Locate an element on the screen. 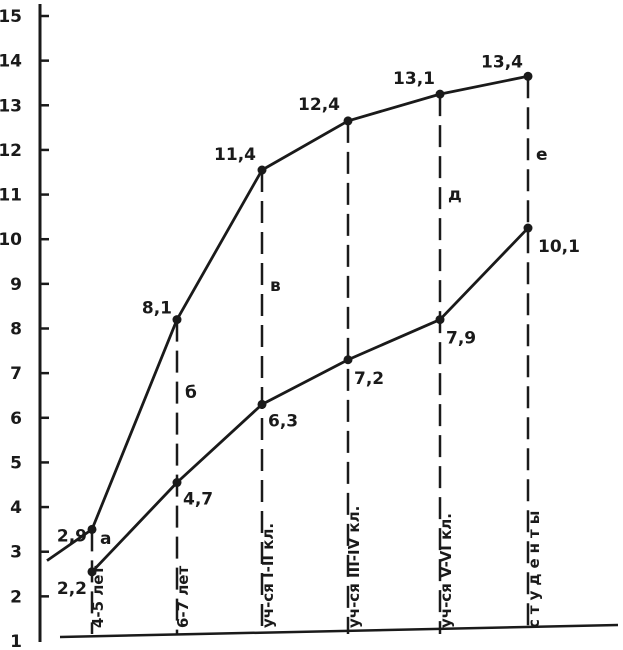 This screenshot has height=650, width=623. y-tick-label-4: 4 is located at coordinates (16, 508).